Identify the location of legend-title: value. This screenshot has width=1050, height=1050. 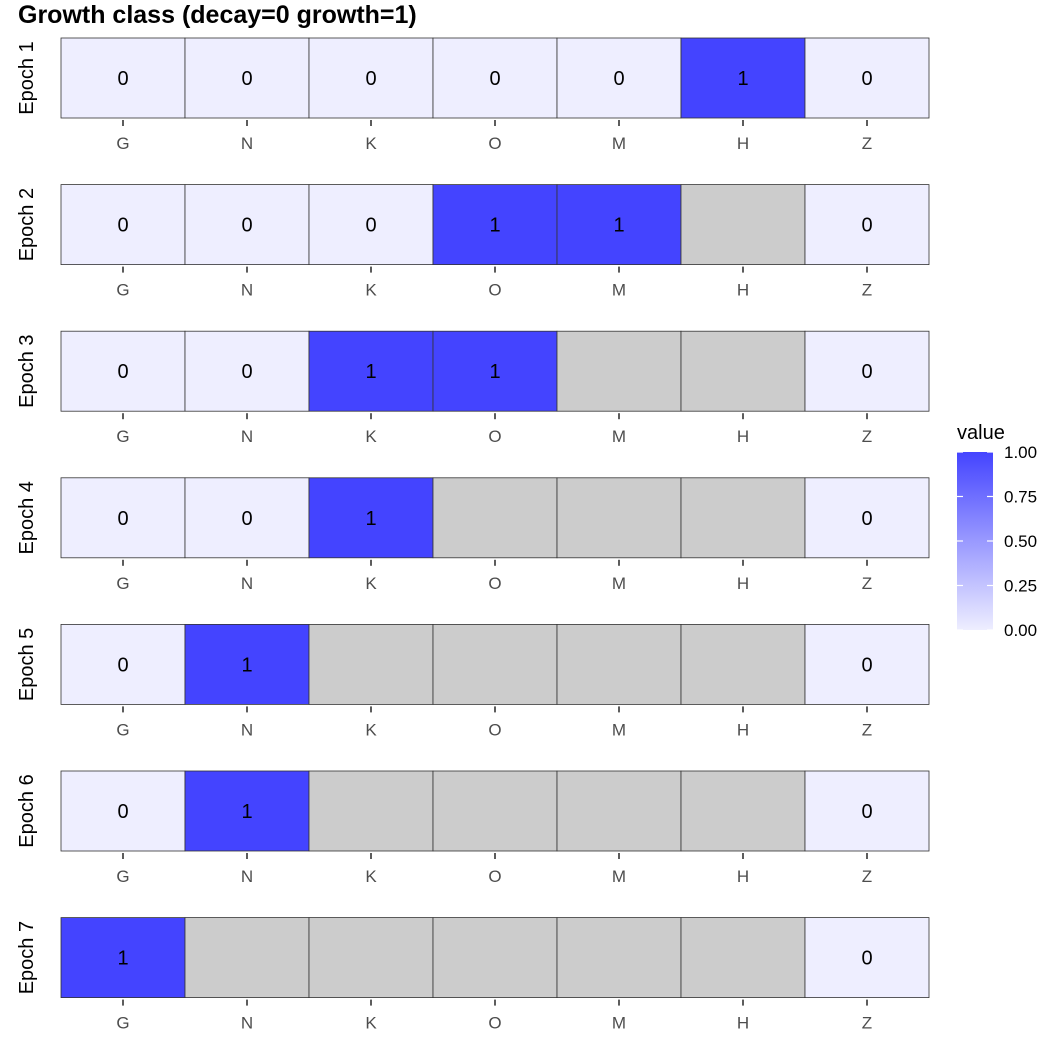
(981, 433).